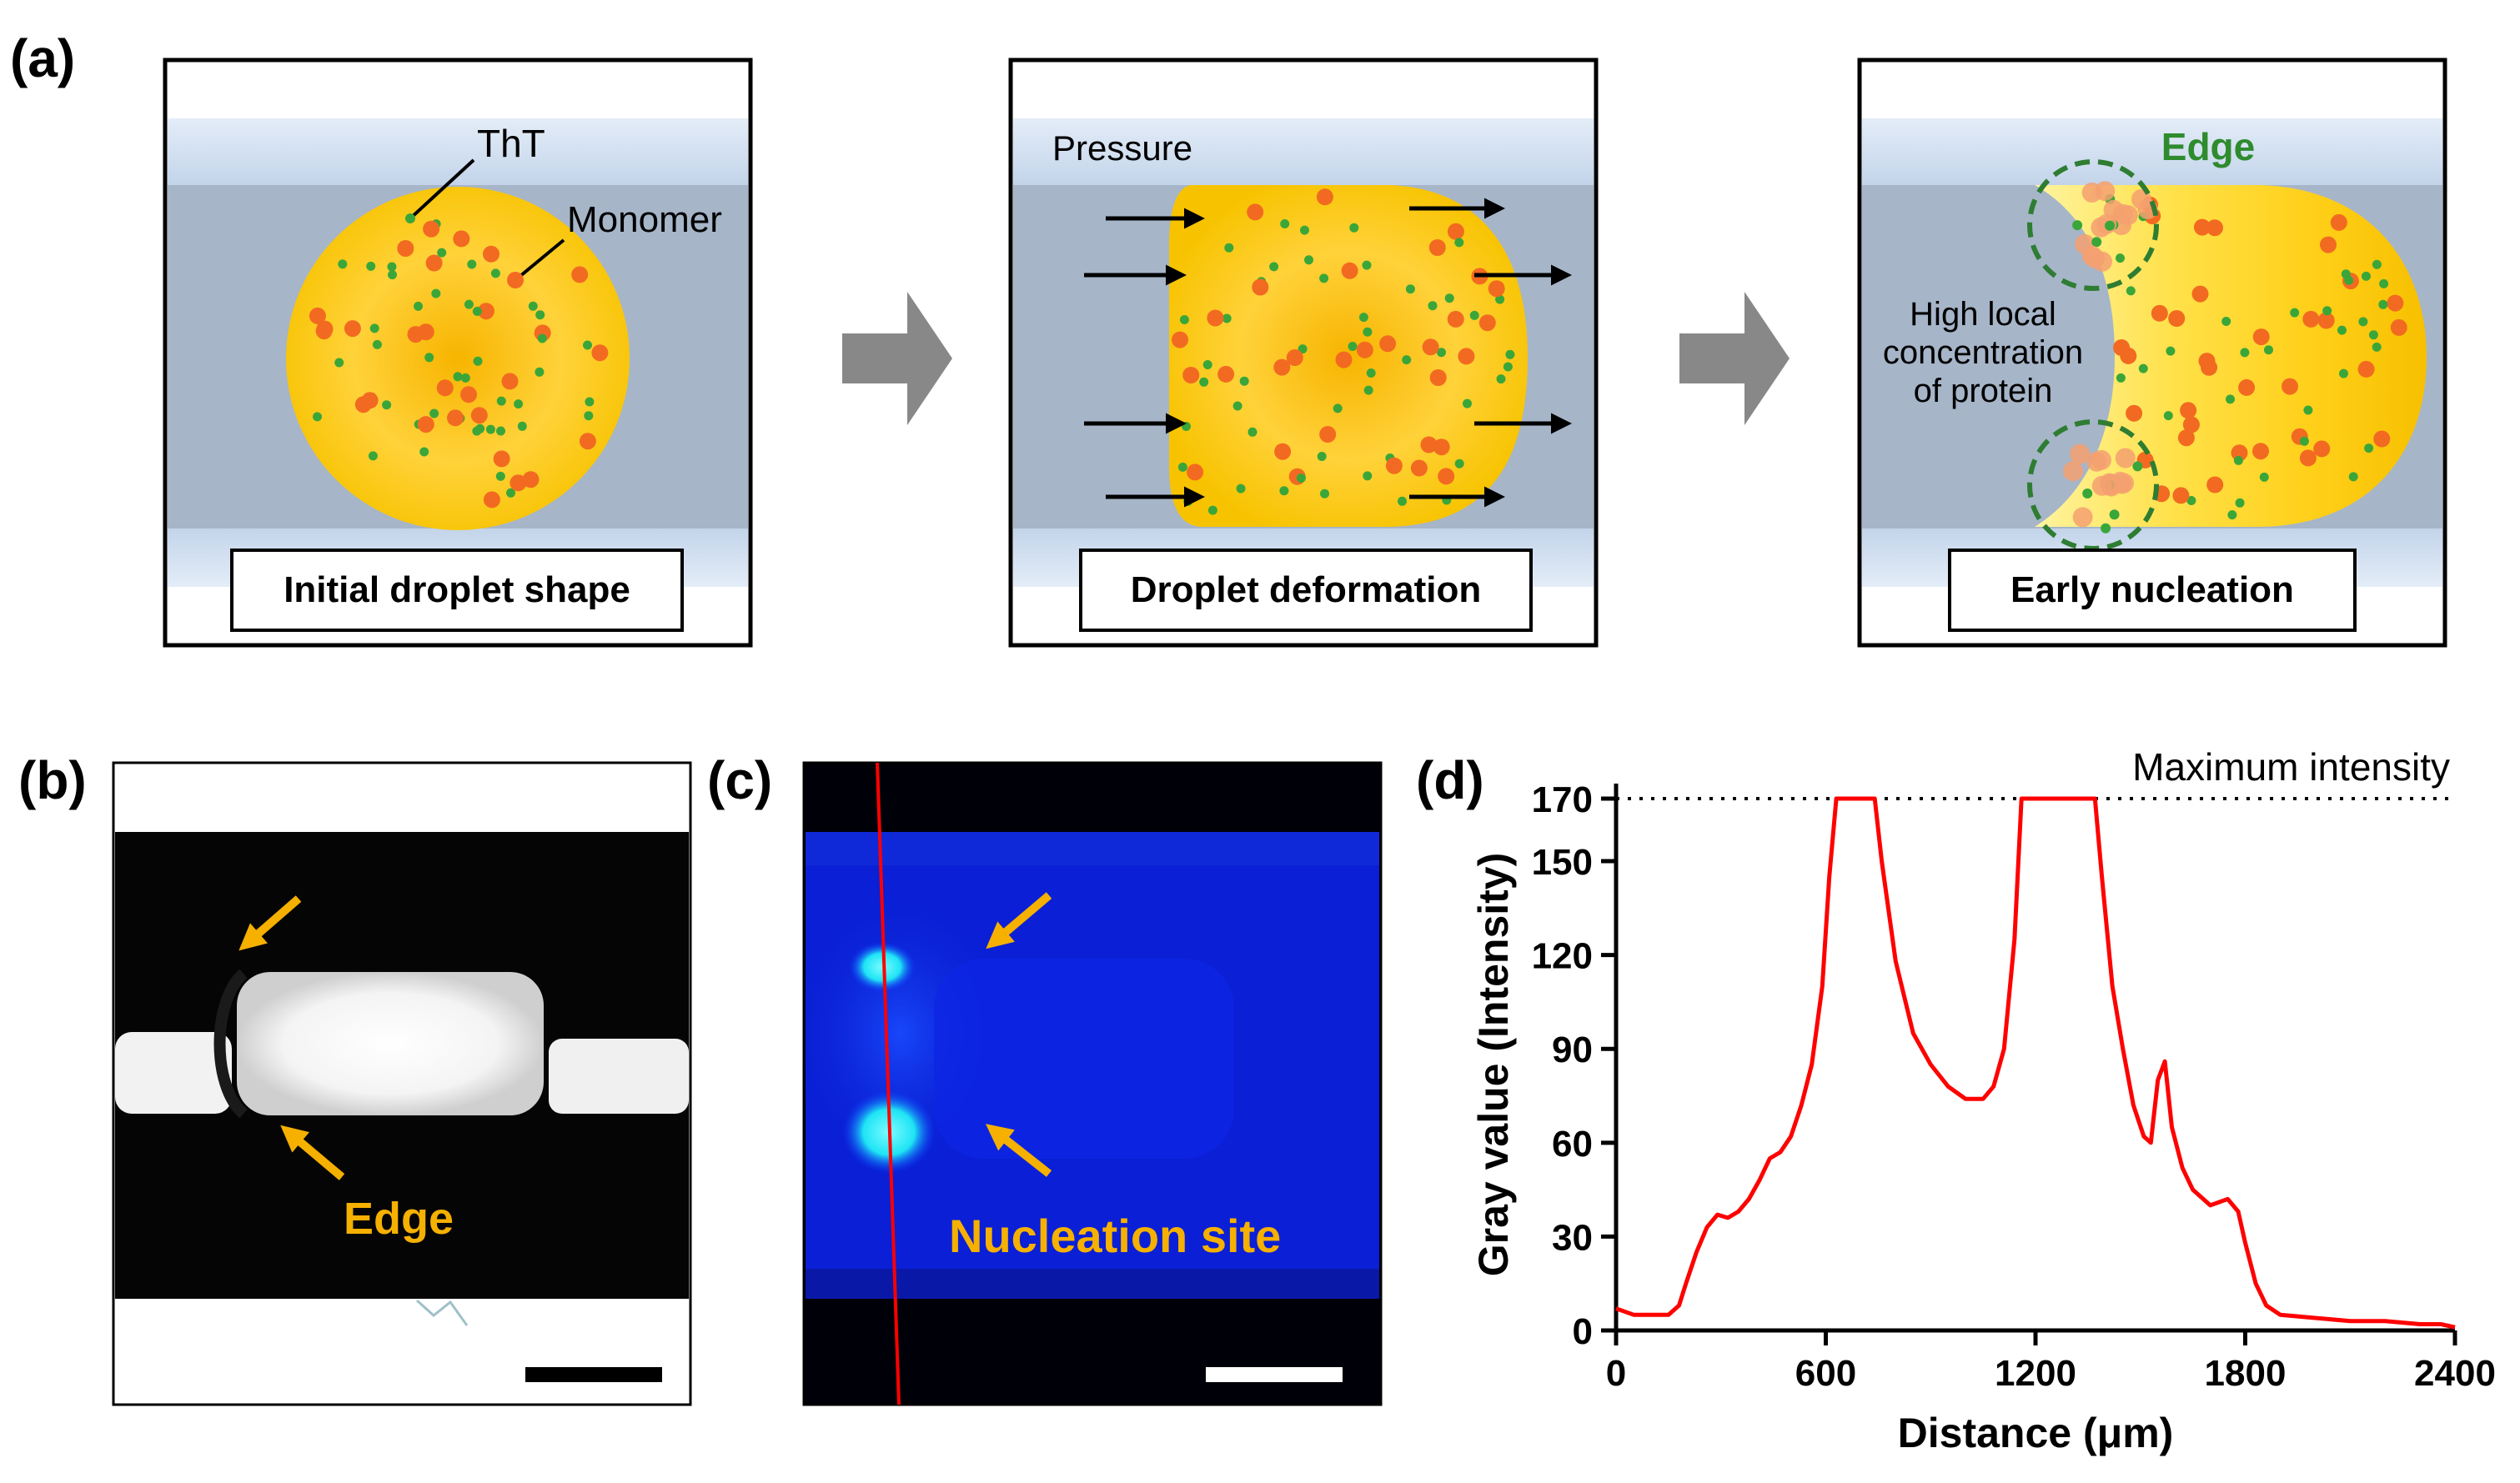  I want to click on right-plug, so click(619, 1076).